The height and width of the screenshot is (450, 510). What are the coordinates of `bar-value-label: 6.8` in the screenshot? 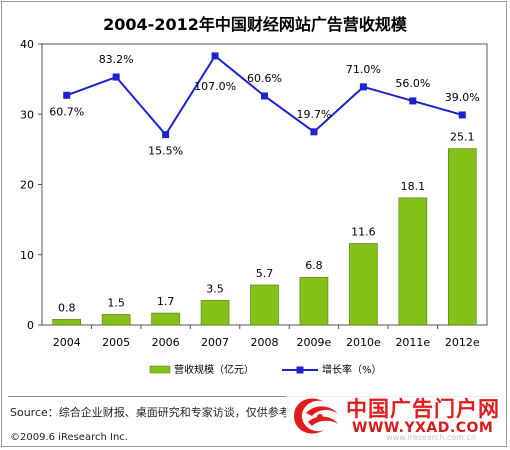 It's located at (314, 265).